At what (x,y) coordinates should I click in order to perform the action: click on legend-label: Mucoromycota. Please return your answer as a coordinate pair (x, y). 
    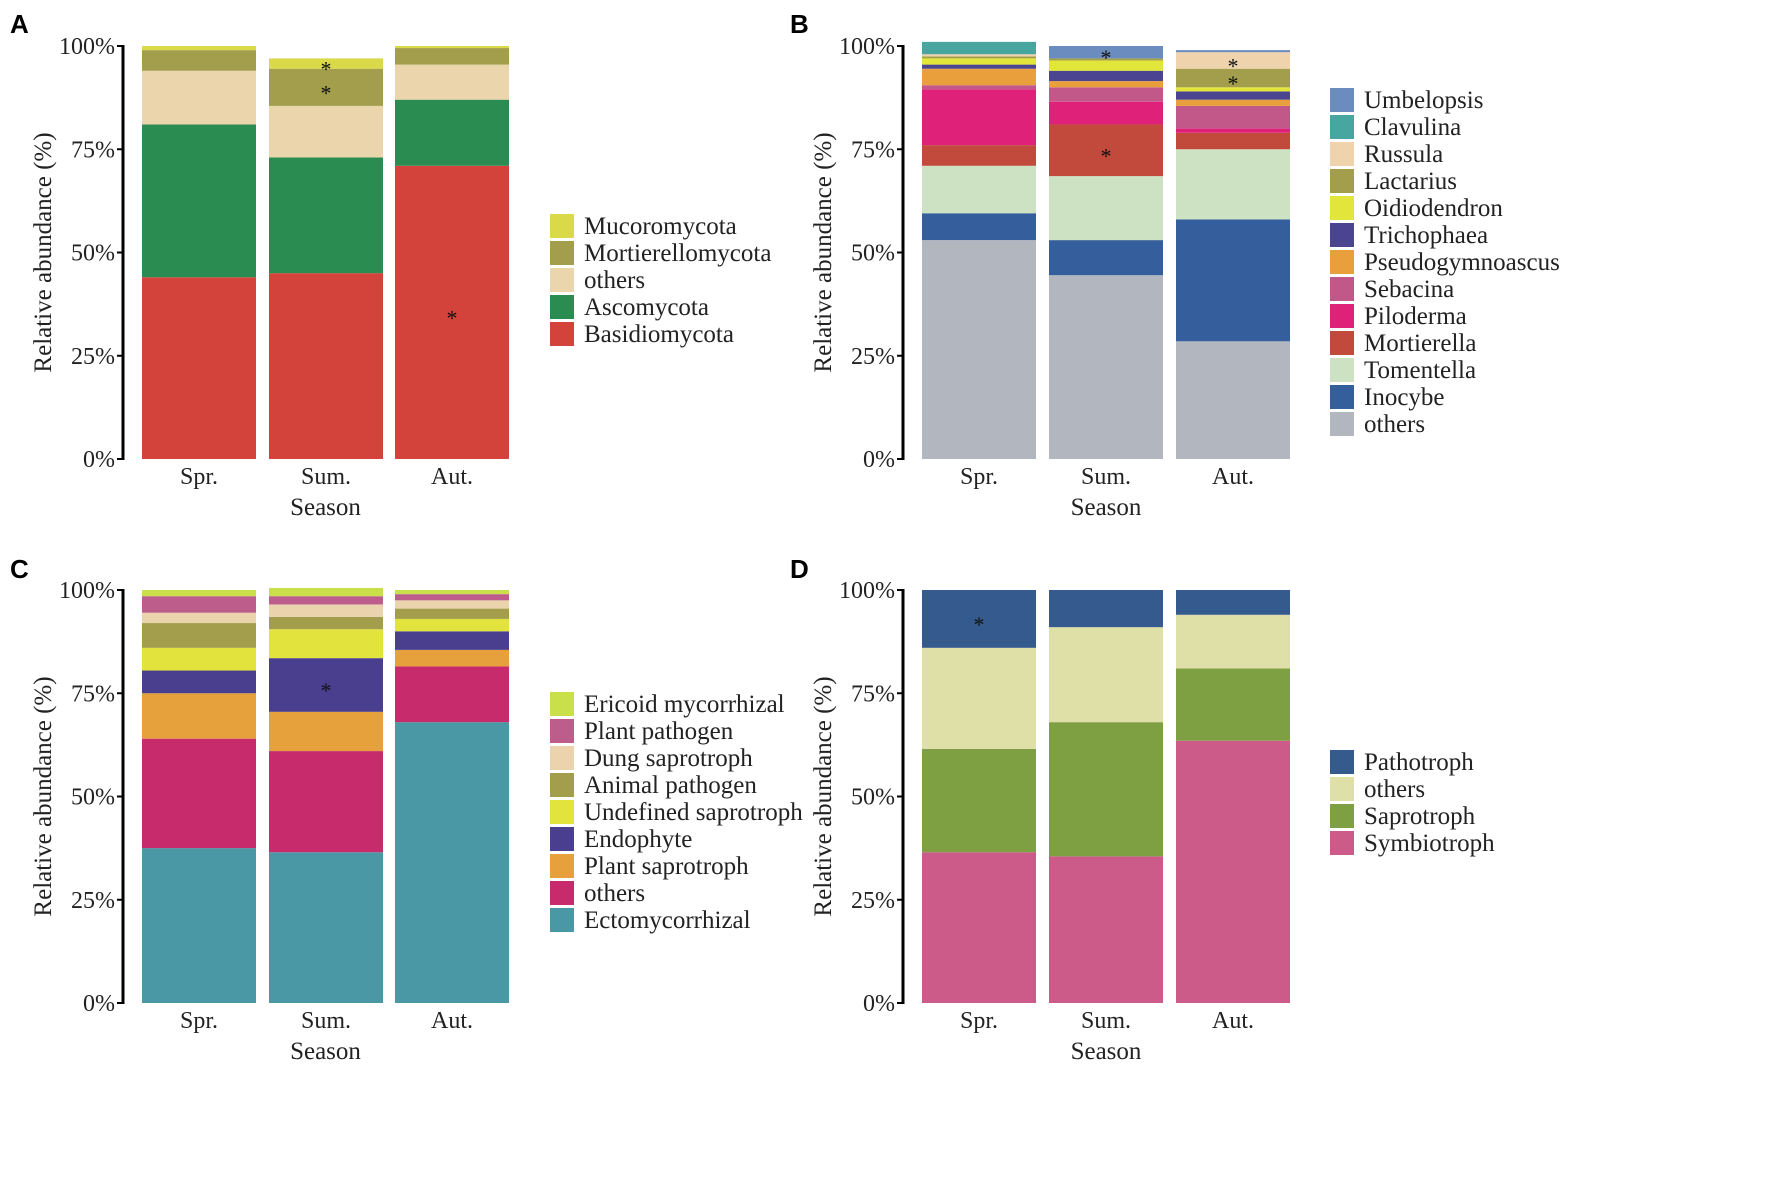
    Looking at the image, I should click on (660, 226).